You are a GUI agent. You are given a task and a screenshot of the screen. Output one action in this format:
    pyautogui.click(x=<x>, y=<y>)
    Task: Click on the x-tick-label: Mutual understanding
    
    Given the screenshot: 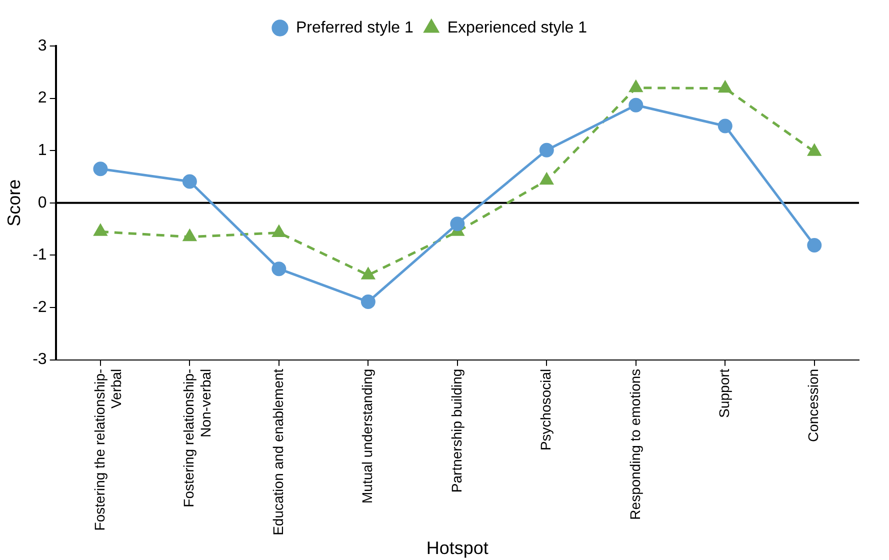 What is the action you would take?
    pyautogui.click(x=367, y=436)
    